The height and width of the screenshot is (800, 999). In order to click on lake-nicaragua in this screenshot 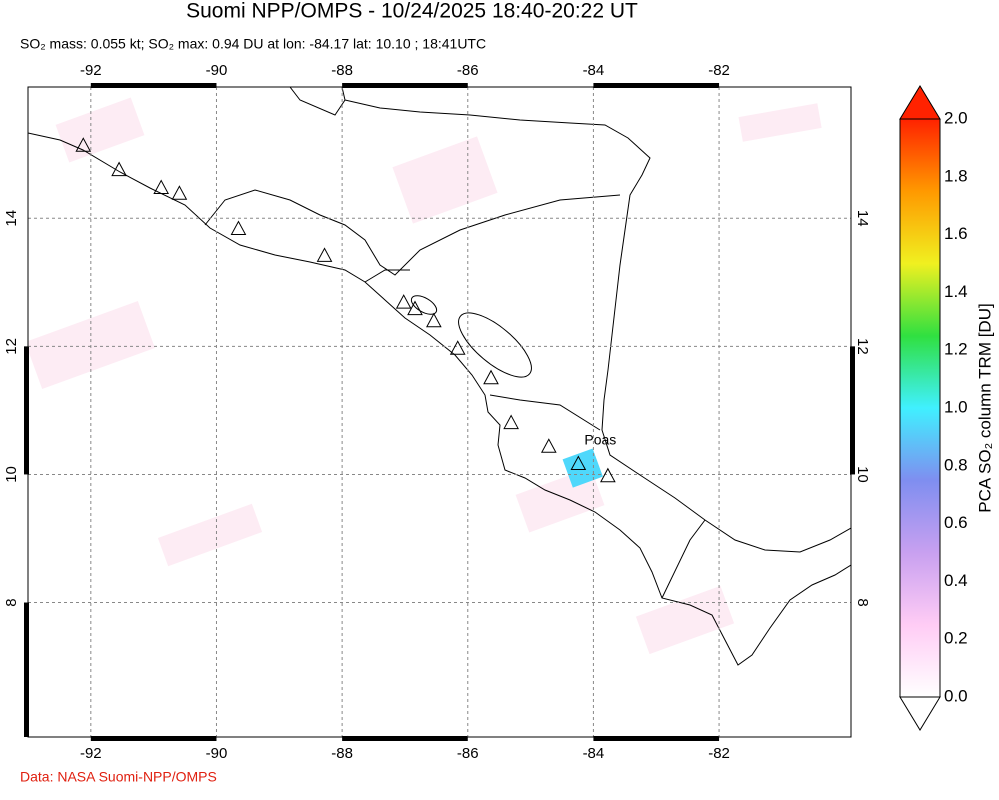, I will do `click(495, 345)`.